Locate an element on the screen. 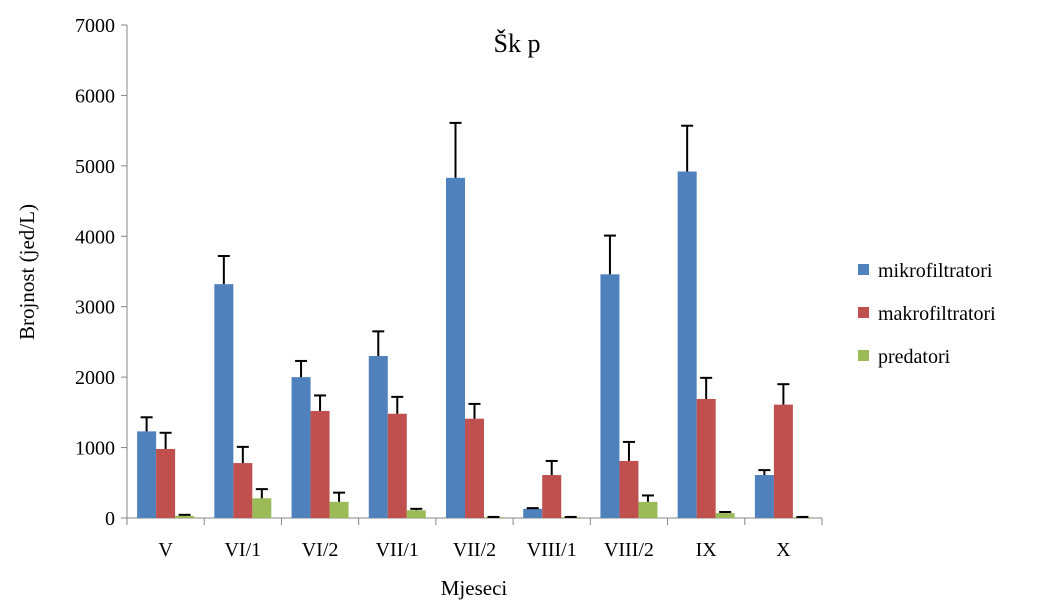 This screenshot has width=1045, height=604. x-tick-label: V is located at coordinates (165, 550).